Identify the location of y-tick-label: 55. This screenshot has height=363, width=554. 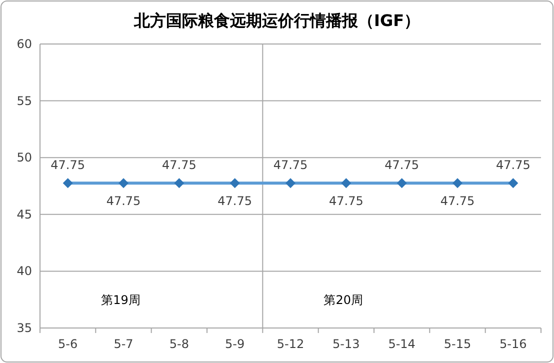
(24, 101).